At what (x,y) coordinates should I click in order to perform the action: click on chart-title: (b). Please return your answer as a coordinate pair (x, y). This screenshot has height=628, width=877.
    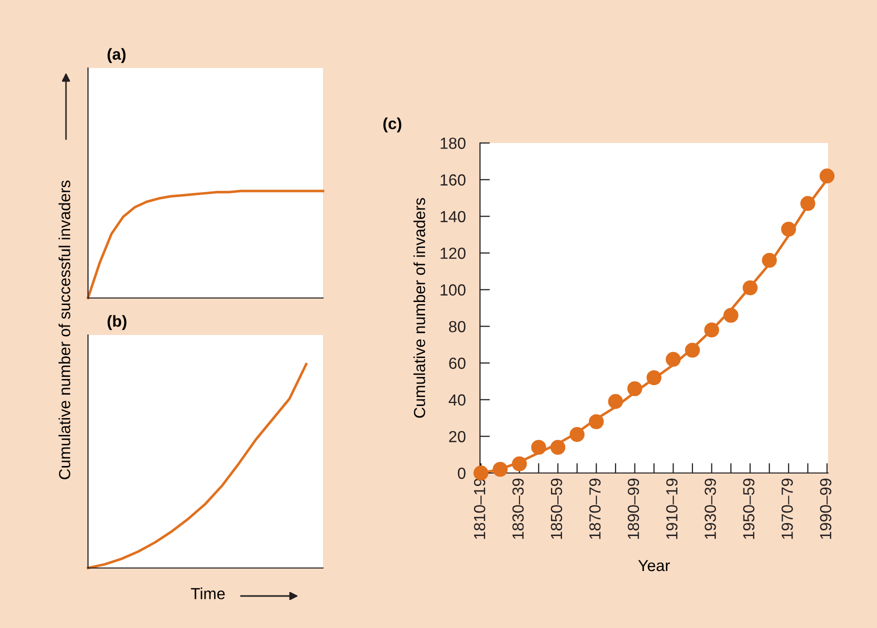
    Looking at the image, I should click on (117, 322).